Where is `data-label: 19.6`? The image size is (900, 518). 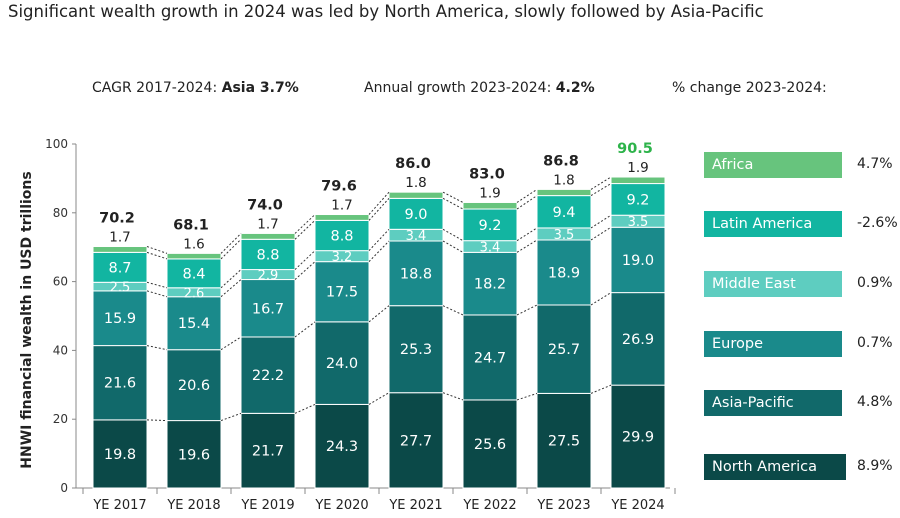
data-label: 19.6 is located at coordinates (194, 455).